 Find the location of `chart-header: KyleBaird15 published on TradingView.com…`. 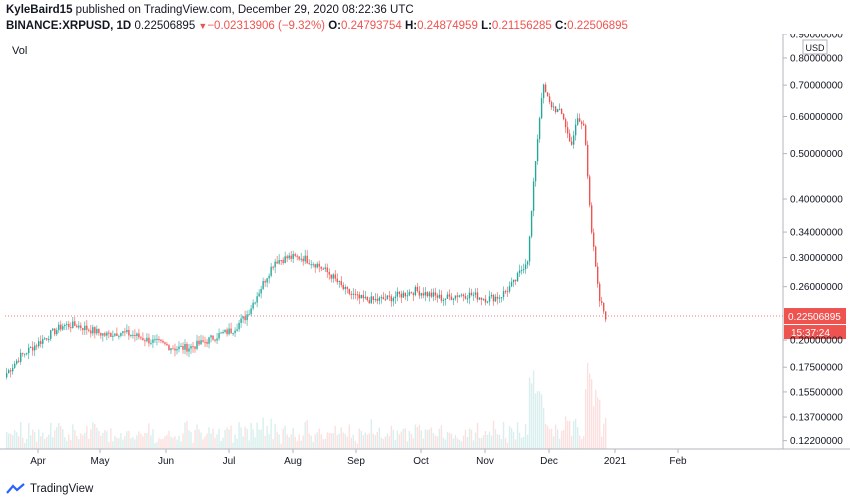

chart-header: KyleBaird15 published on TradingView.com… is located at coordinates (396, 19).